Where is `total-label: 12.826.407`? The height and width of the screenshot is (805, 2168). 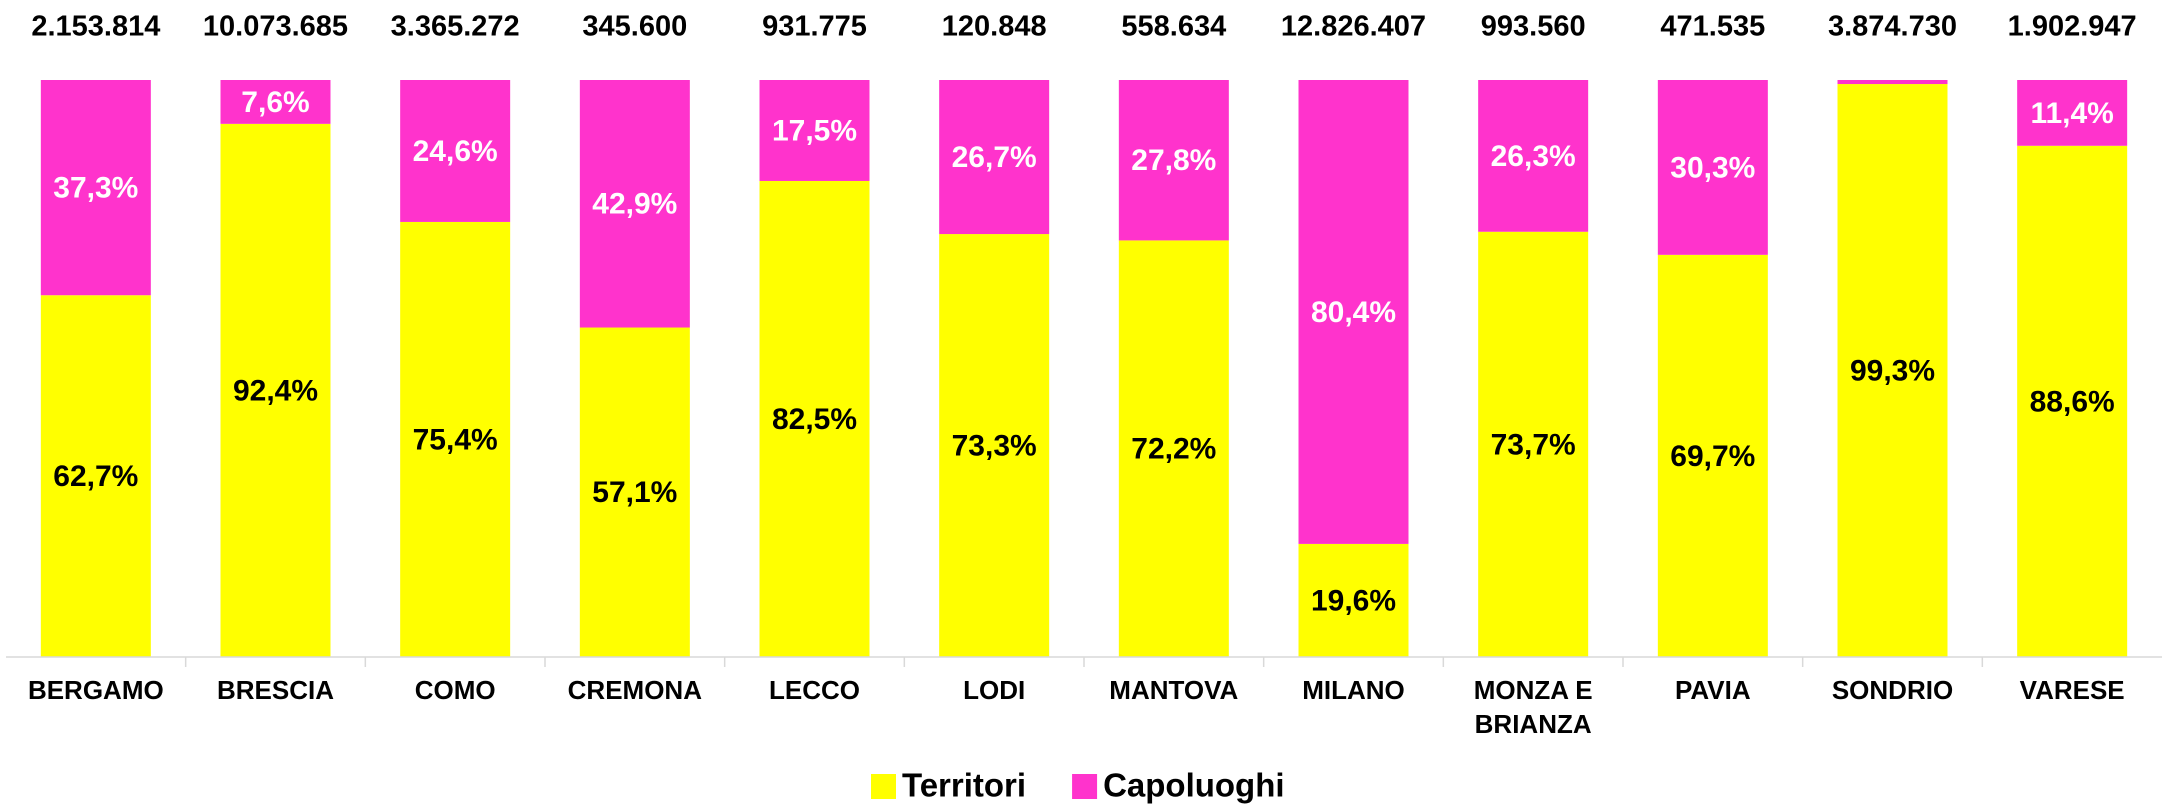 total-label: 12.826.407 is located at coordinates (1353, 27).